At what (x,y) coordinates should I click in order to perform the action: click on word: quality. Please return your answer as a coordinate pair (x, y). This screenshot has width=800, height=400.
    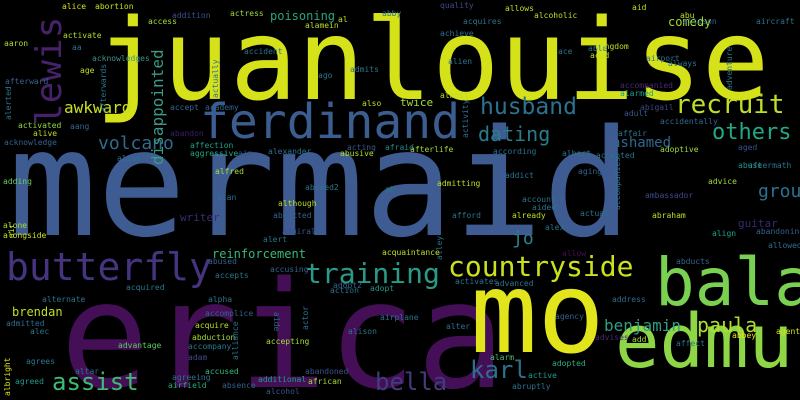
    Looking at the image, I should click on (457, 5).